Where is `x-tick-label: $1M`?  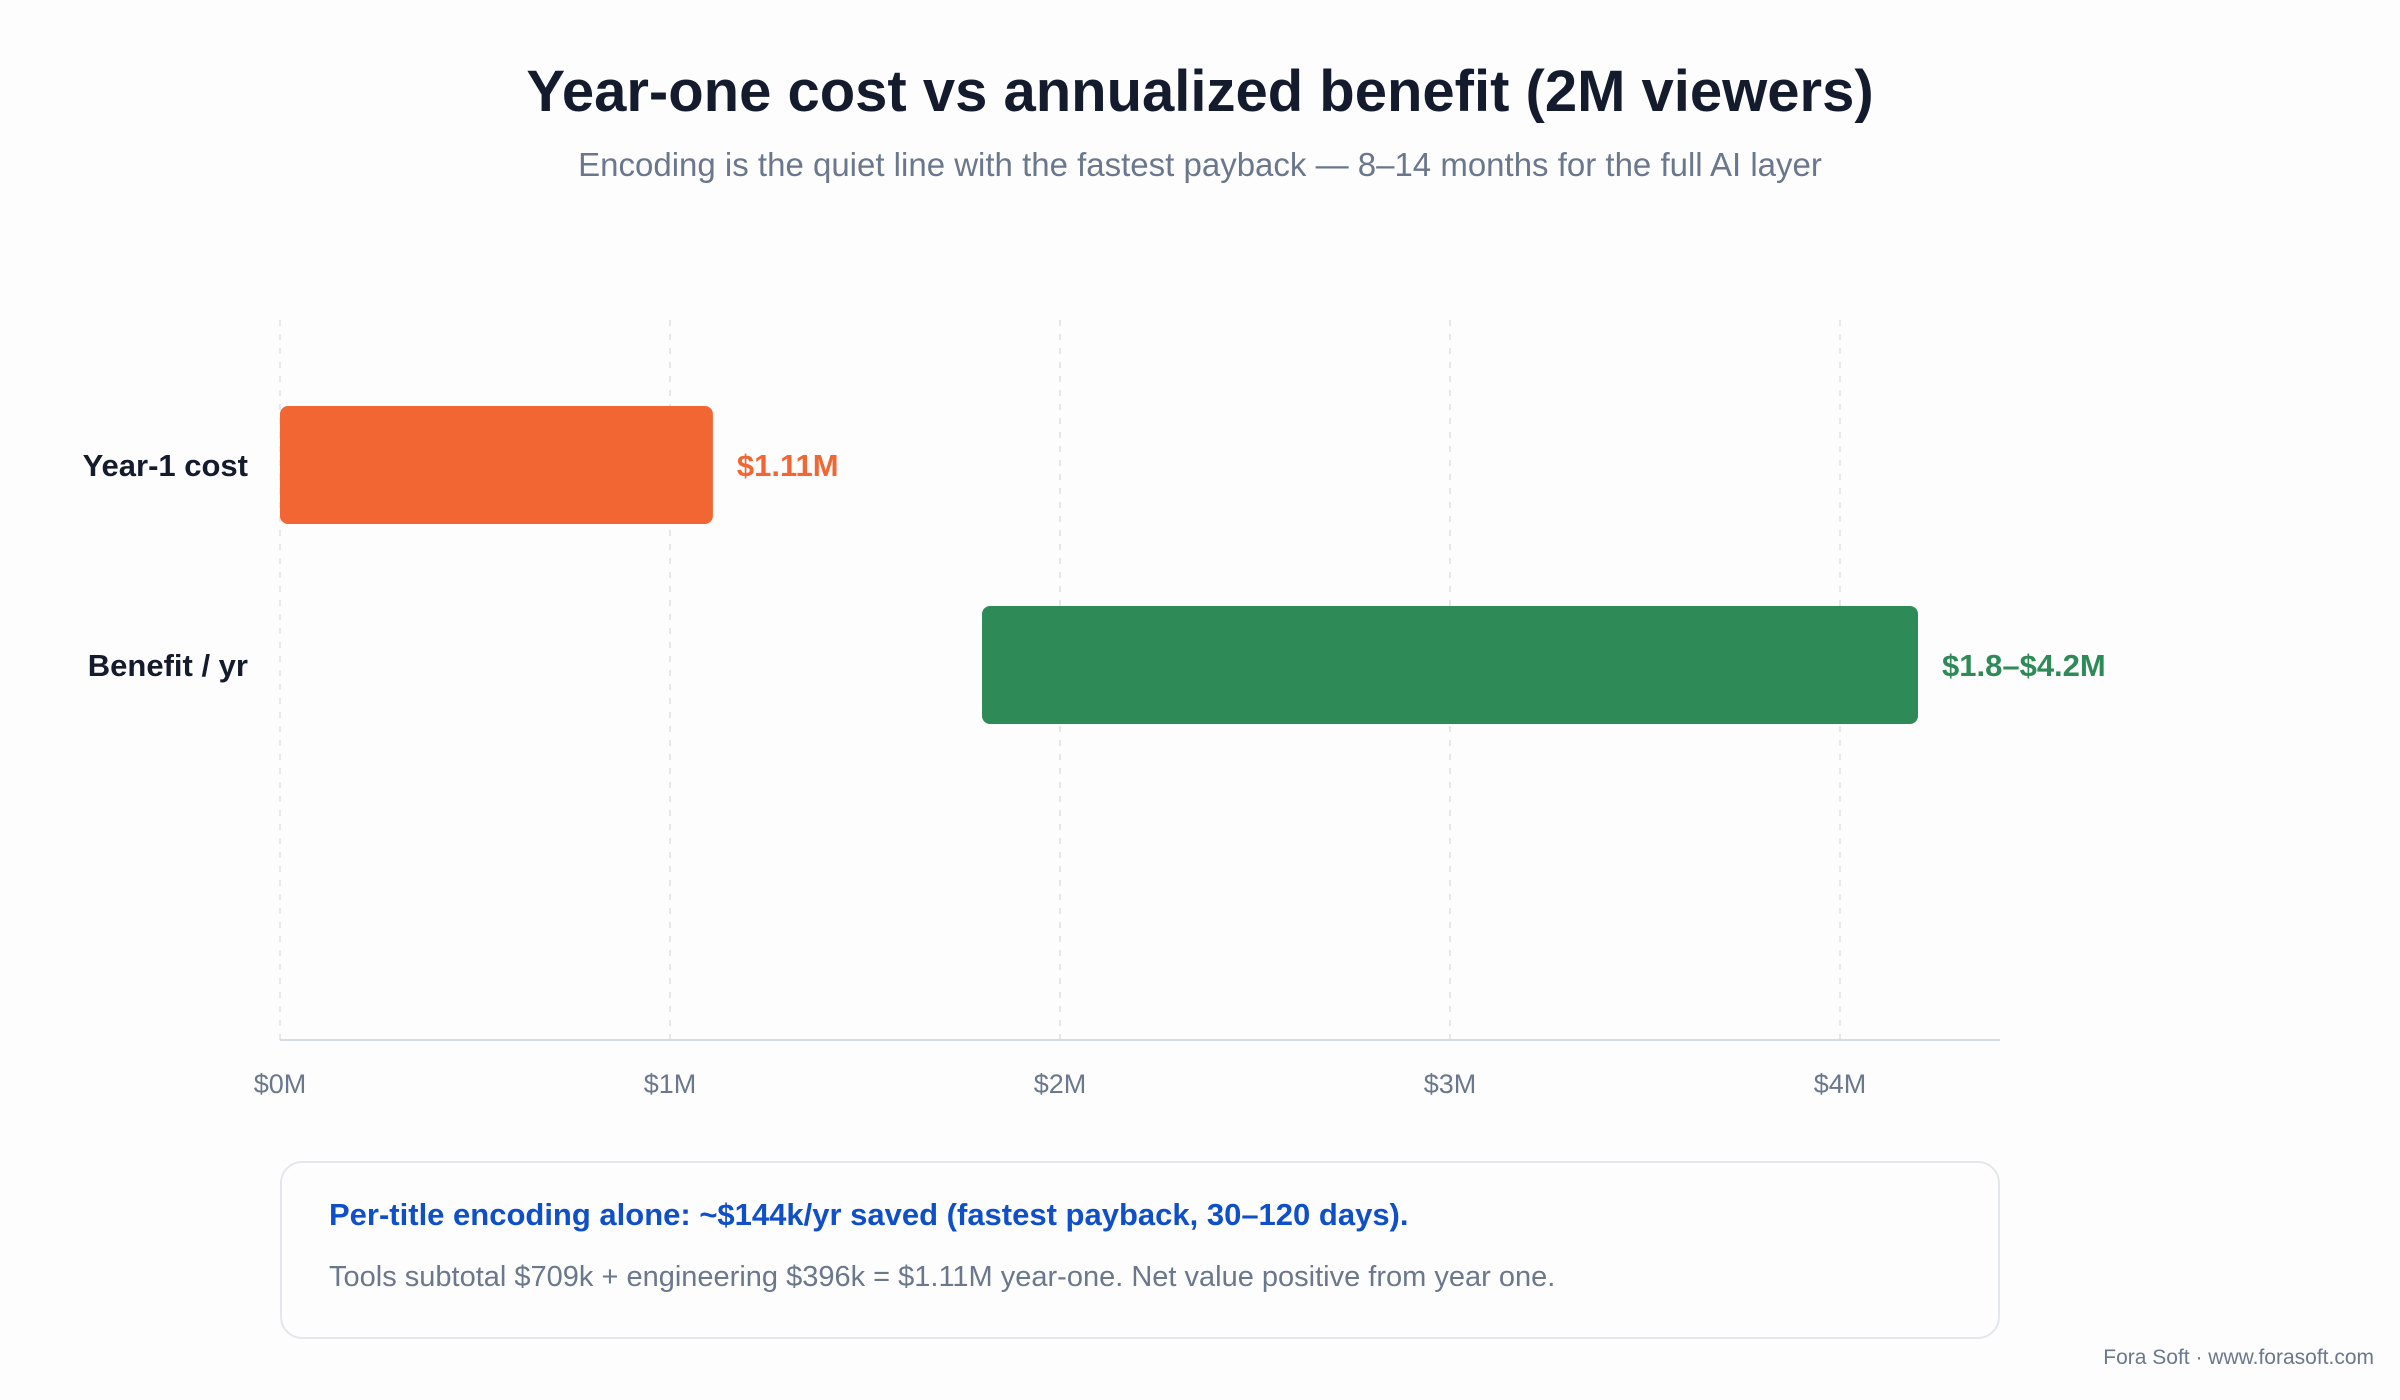 x-tick-label: $1M is located at coordinates (670, 1084).